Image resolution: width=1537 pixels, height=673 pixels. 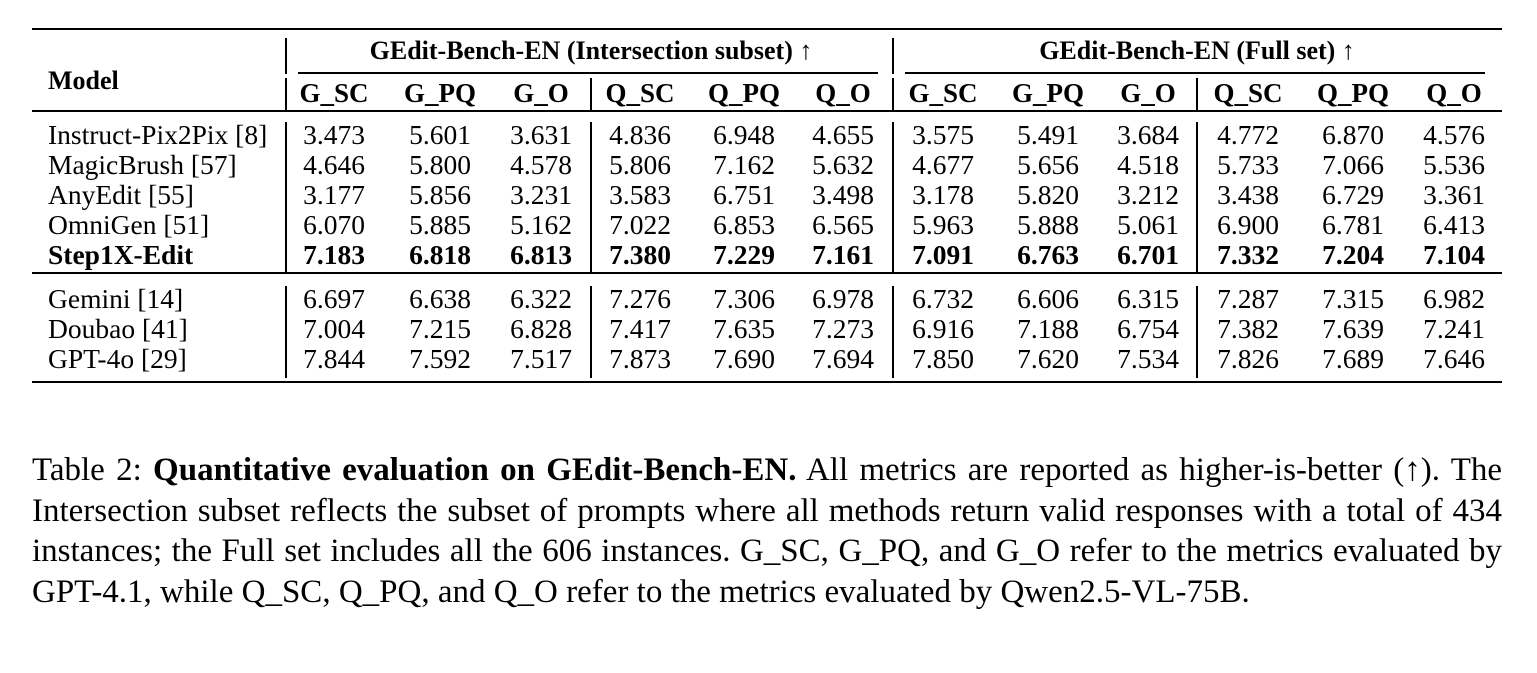 What do you see at coordinates (1148, 358) in the screenshot?
I see `table-cell: 7.534` at bounding box center [1148, 358].